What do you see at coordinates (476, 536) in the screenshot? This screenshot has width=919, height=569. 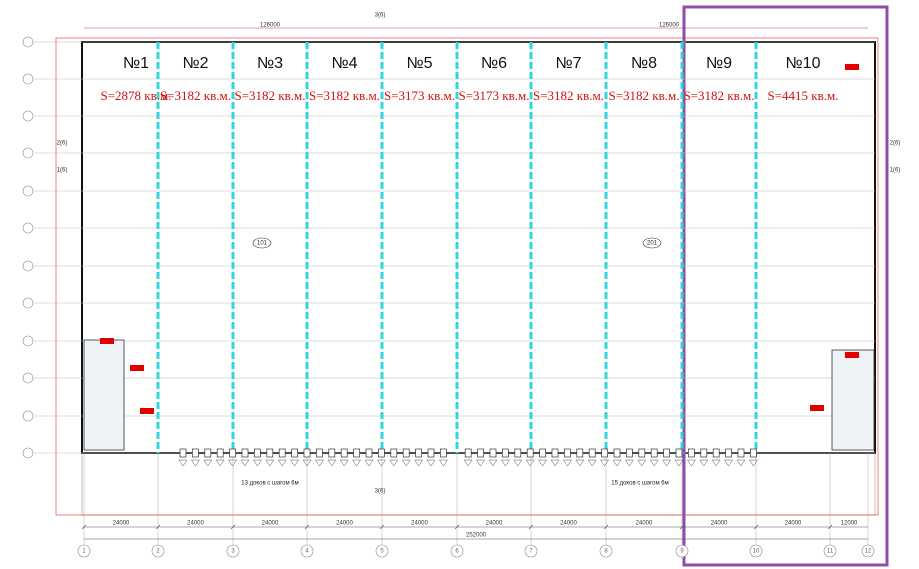 I see `total-dimension: 252000` at bounding box center [476, 536].